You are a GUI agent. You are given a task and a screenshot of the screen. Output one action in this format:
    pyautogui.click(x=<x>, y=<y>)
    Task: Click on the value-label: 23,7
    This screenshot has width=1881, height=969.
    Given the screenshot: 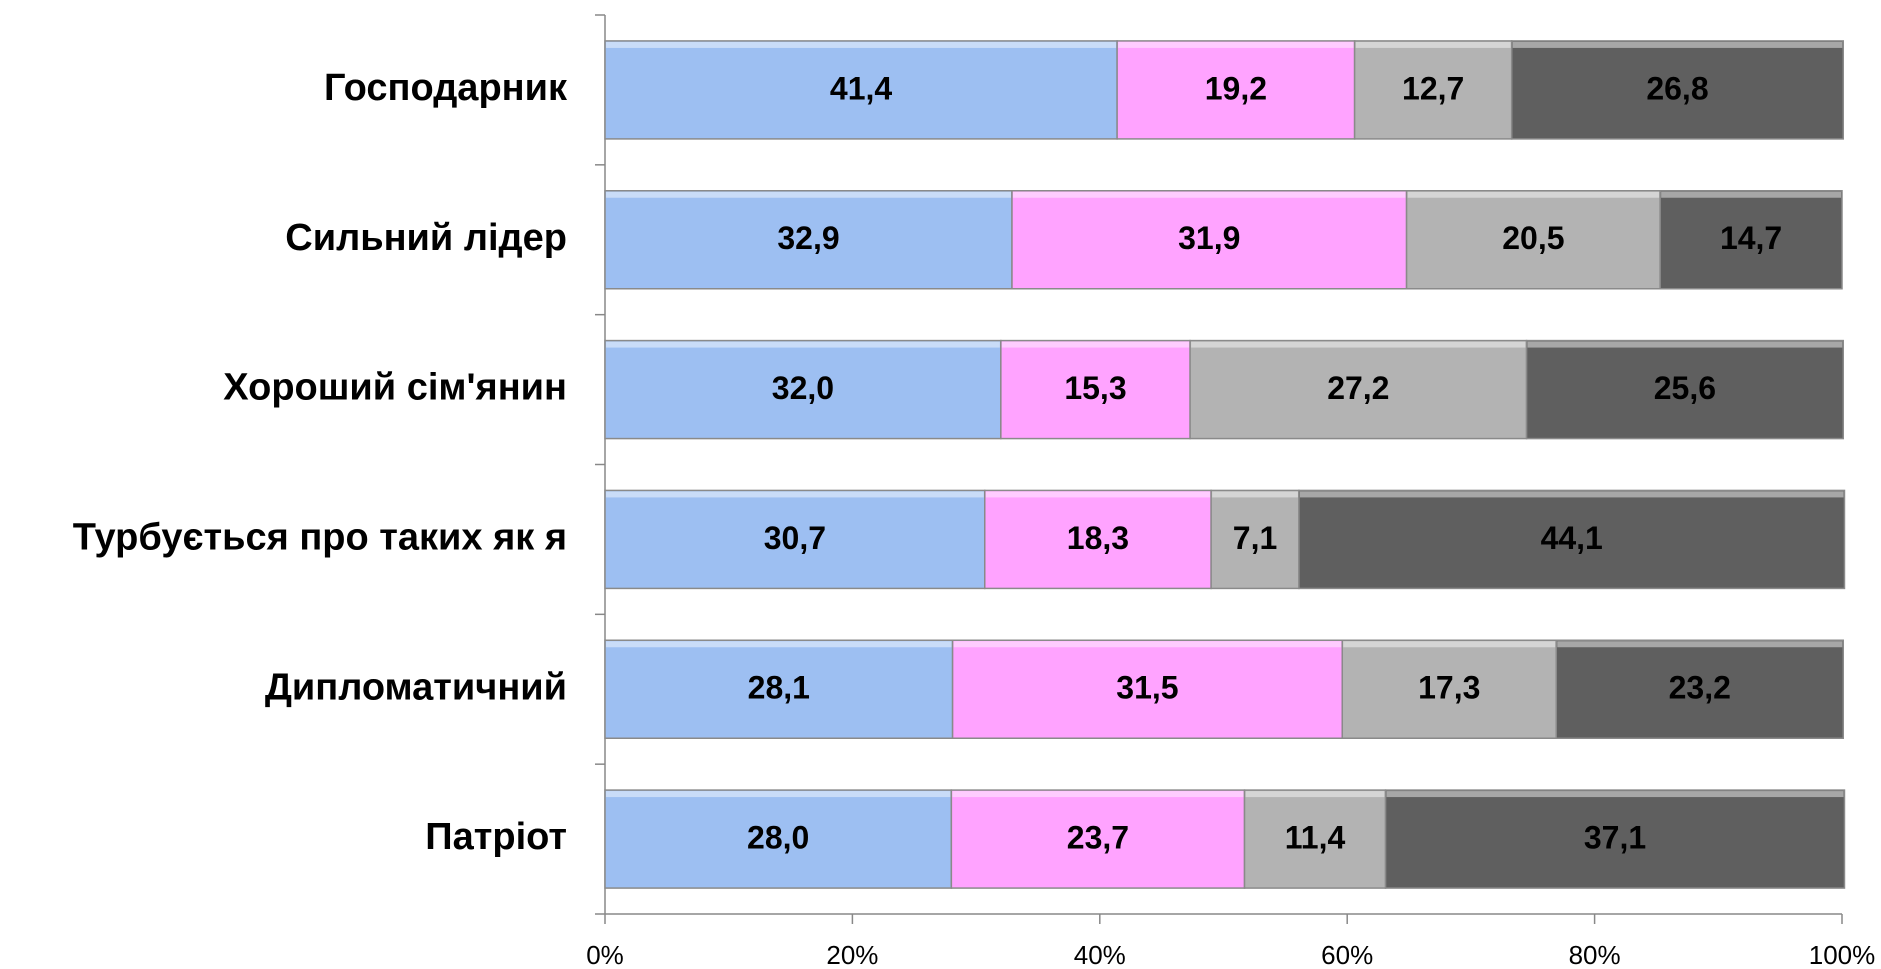 What is the action you would take?
    pyautogui.click(x=1098, y=838)
    